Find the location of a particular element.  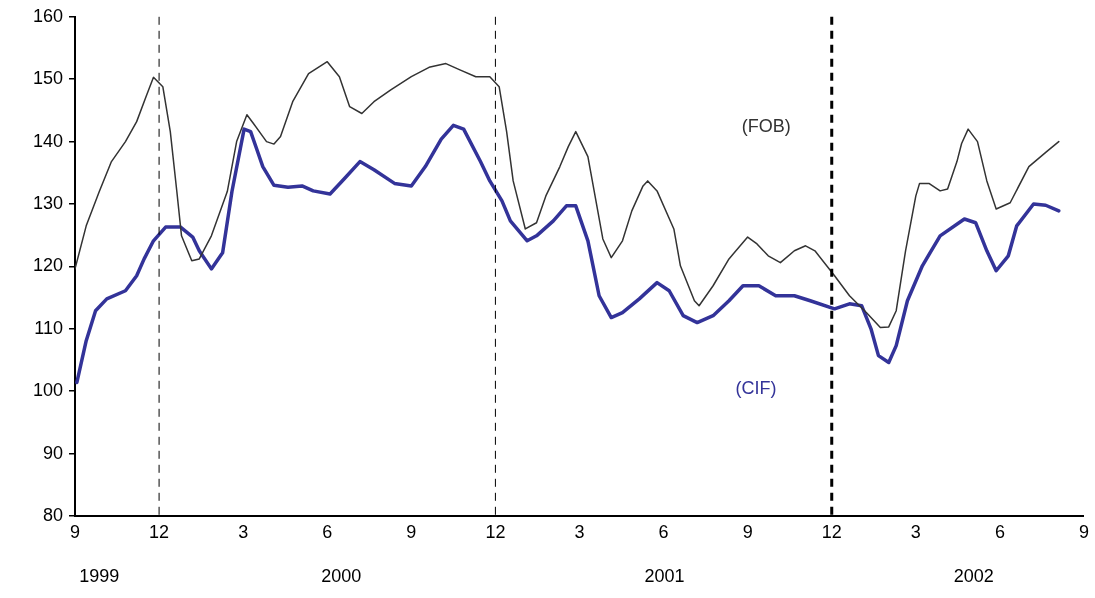

y-tick-label: 90 is located at coordinates (52, 452).